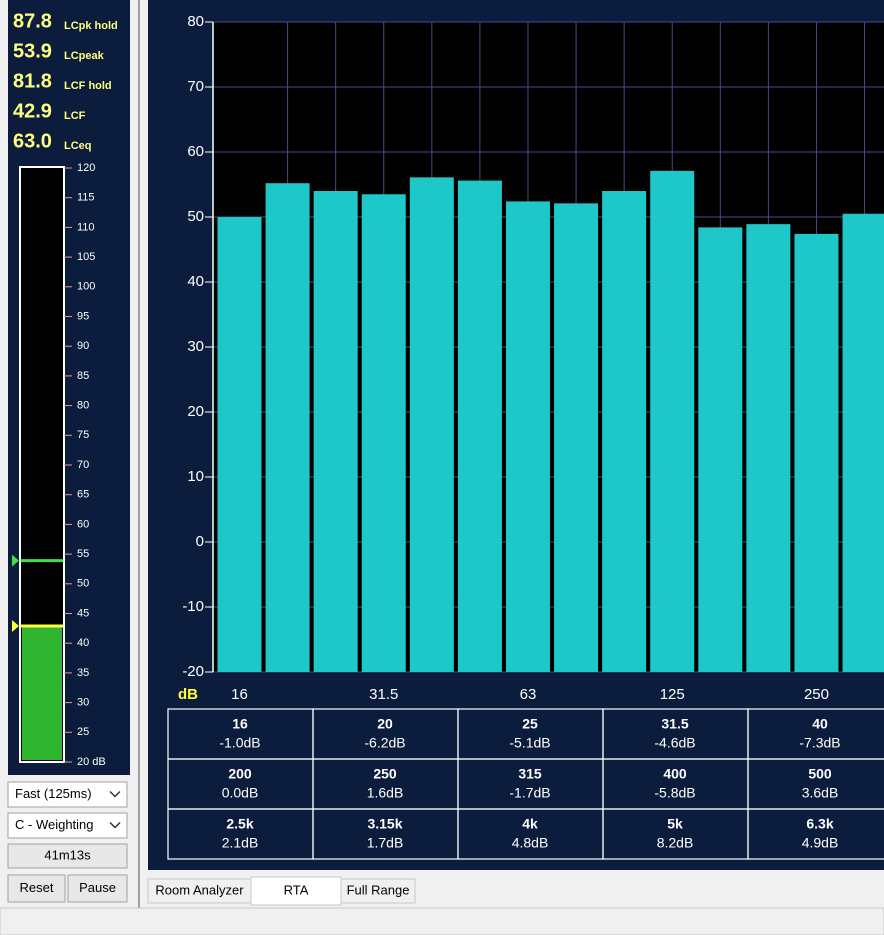 This screenshot has width=884, height=935. What do you see at coordinates (32, 21) in the screenshot?
I see `reading-value: 87.8` at bounding box center [32, 21].